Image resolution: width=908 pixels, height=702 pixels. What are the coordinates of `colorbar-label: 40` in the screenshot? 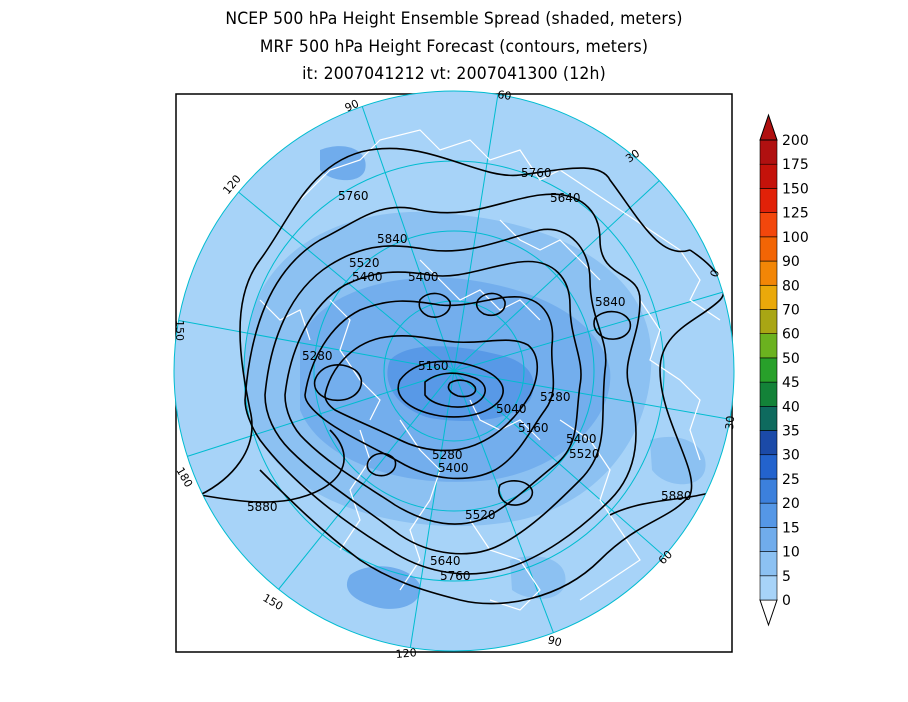 It's located at (791, 407).